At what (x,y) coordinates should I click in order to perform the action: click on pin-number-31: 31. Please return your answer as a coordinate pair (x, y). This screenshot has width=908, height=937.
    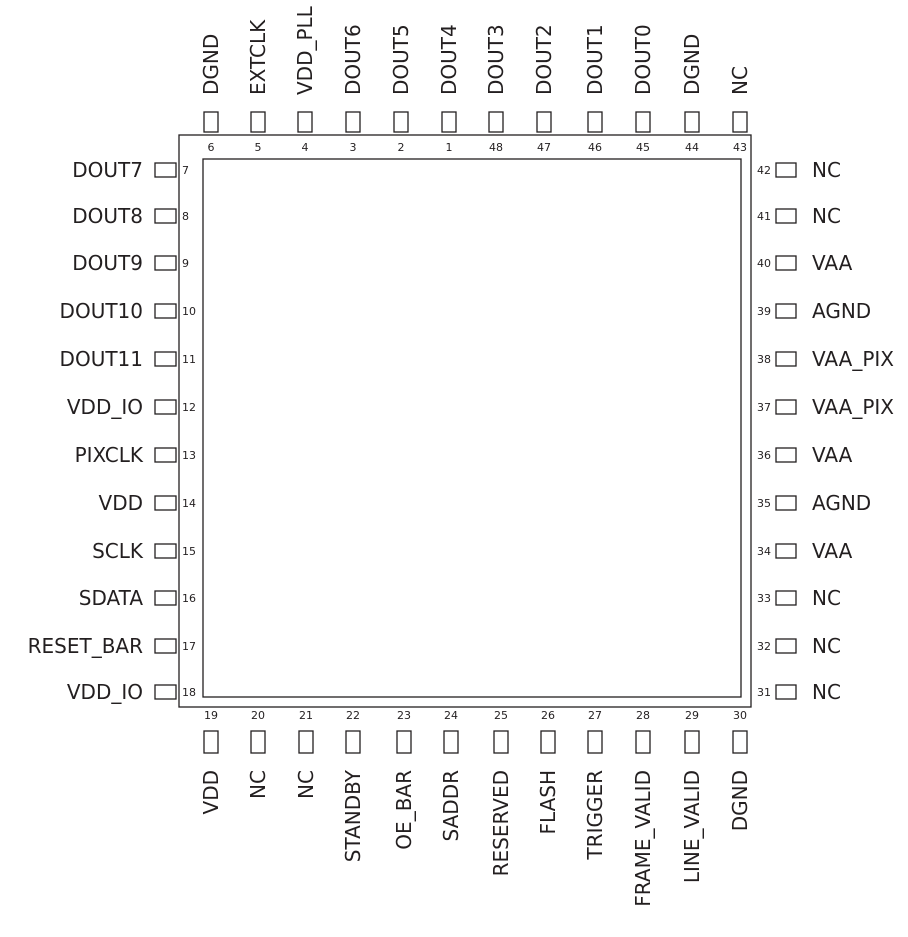
    Looking at the image, I should click on (764, 692).